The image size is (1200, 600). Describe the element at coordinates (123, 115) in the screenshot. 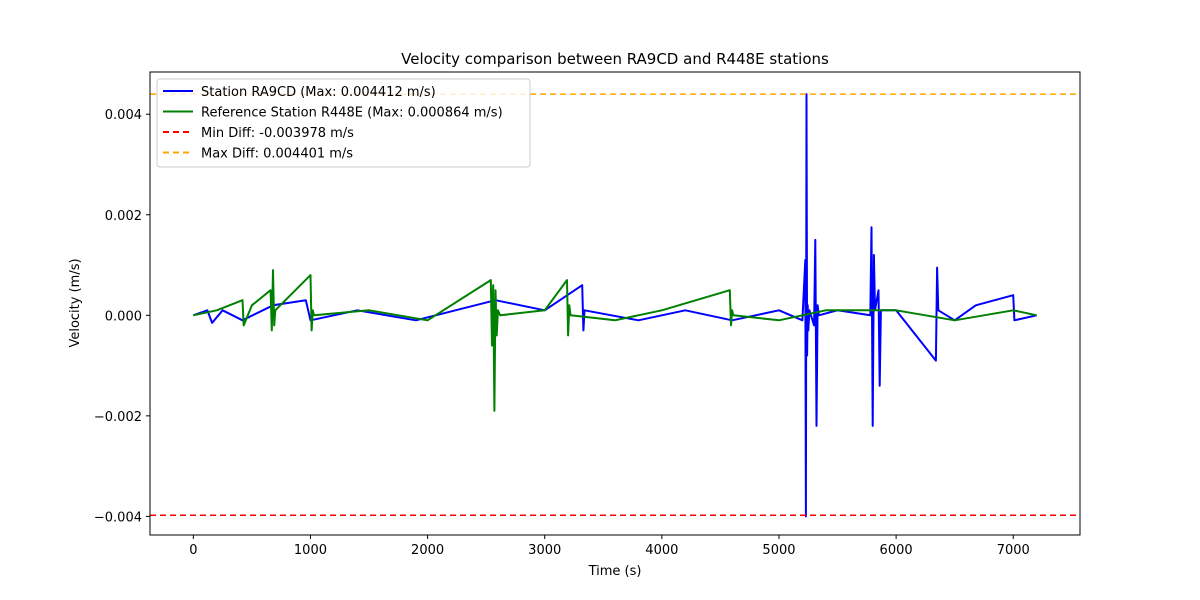

I see `y-tick-label: 0.004` at that location.